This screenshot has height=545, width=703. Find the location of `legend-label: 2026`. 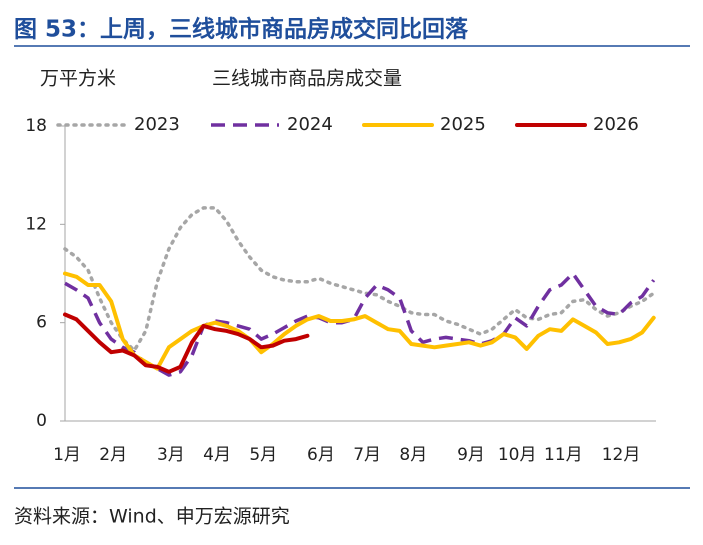

legend-label: 2026 is located at coordinates (616, 124).